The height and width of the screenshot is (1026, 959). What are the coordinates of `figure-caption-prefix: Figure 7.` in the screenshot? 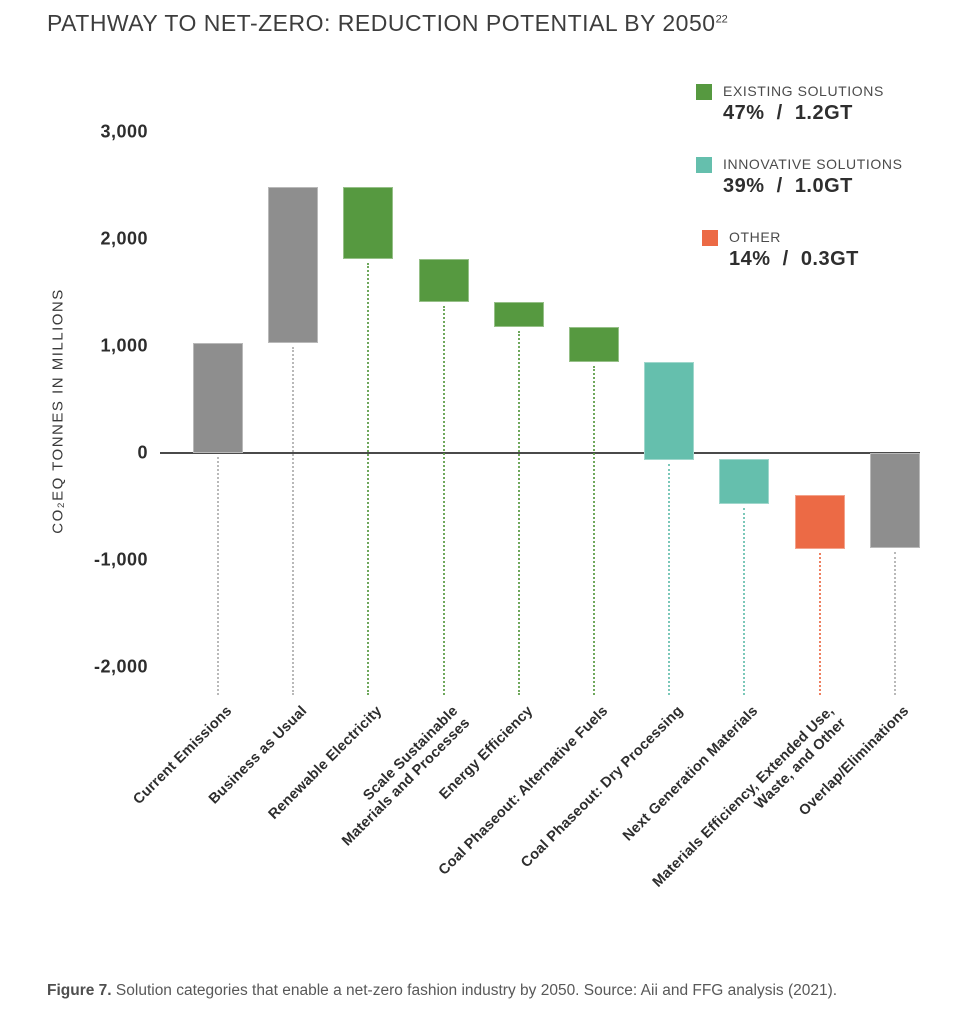 It's located at (79, 990).